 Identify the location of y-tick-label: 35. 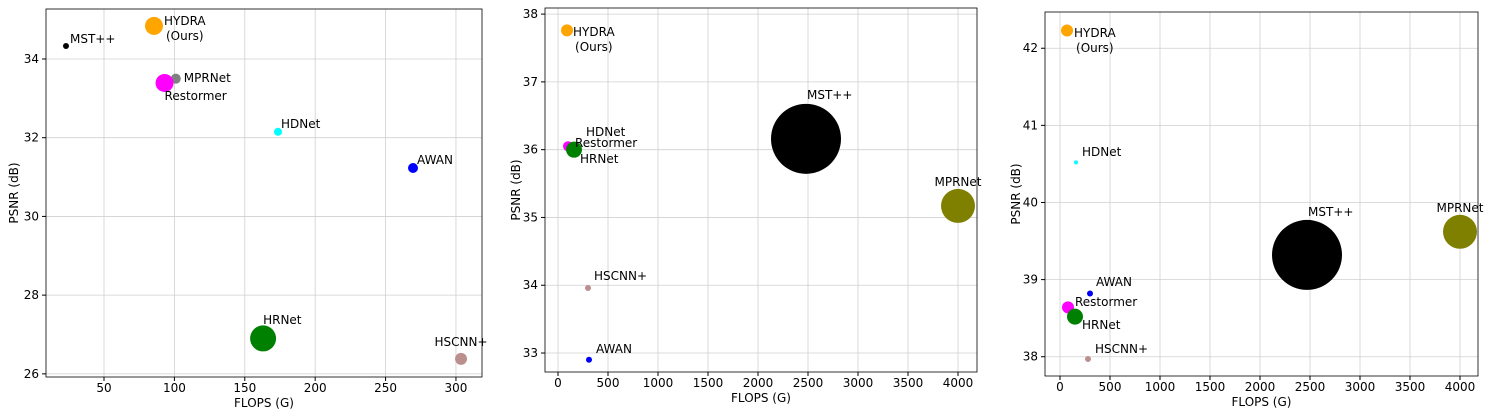
(530, 217).